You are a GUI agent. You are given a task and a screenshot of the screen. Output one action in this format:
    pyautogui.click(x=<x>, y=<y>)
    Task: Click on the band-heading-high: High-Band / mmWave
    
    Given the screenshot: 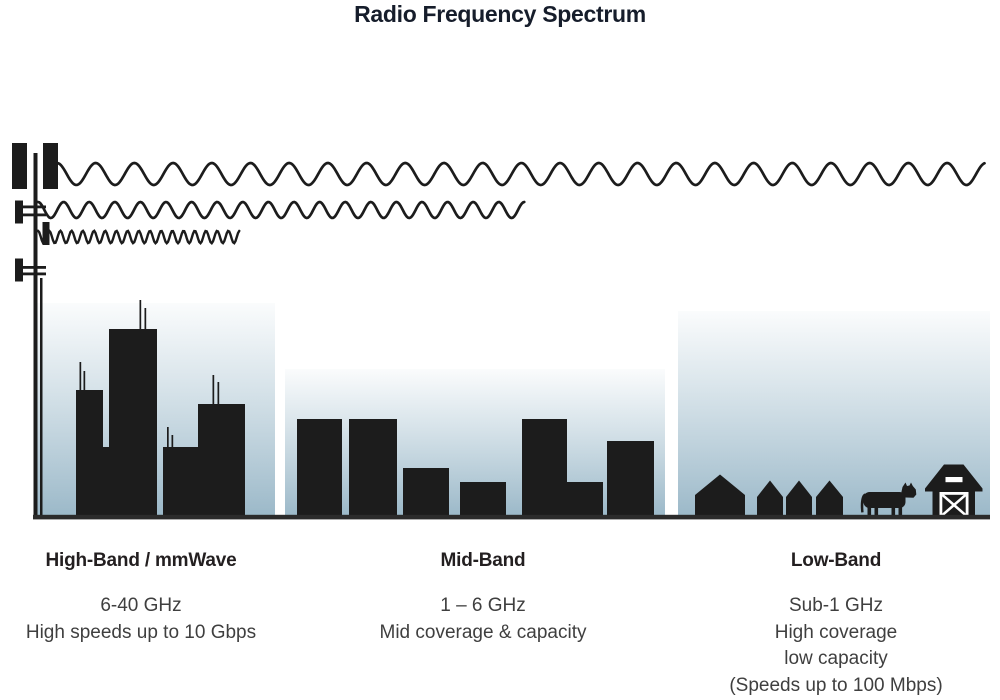 What is the action you would take?
    pyautogui.click(x=141, y=560)
    